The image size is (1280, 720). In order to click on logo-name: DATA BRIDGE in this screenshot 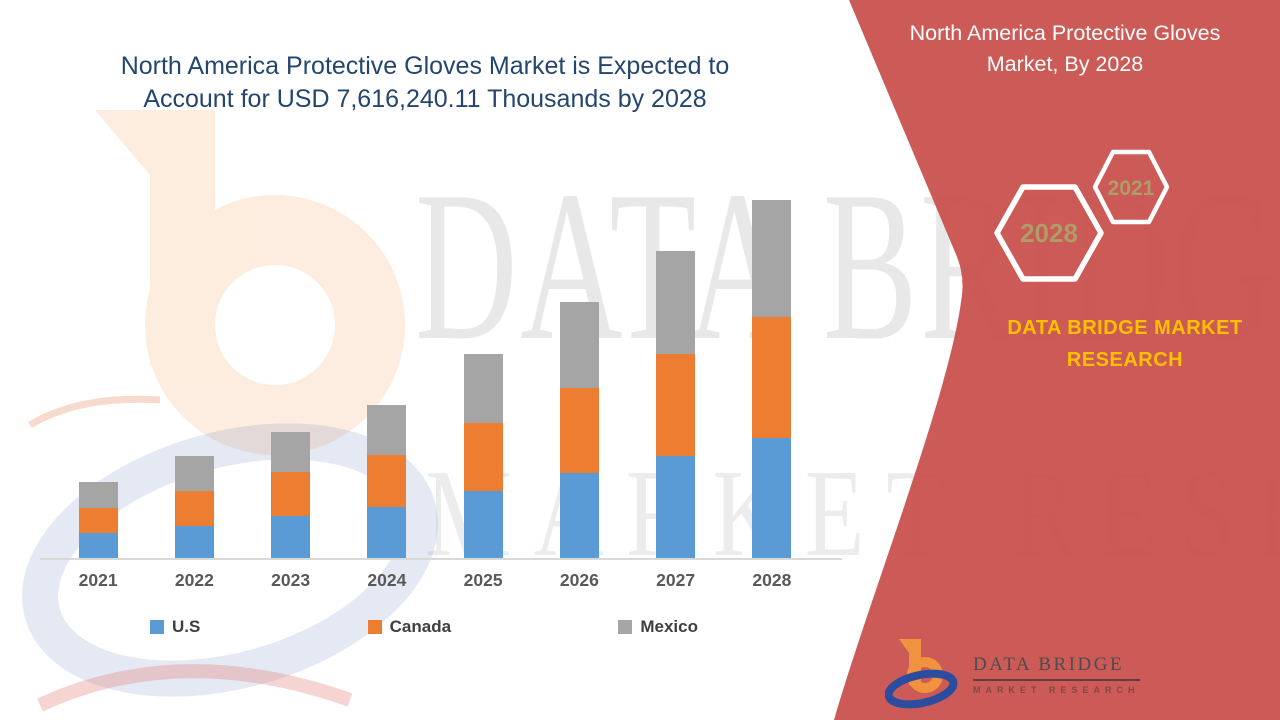, I will do `click(1056, 667)`.